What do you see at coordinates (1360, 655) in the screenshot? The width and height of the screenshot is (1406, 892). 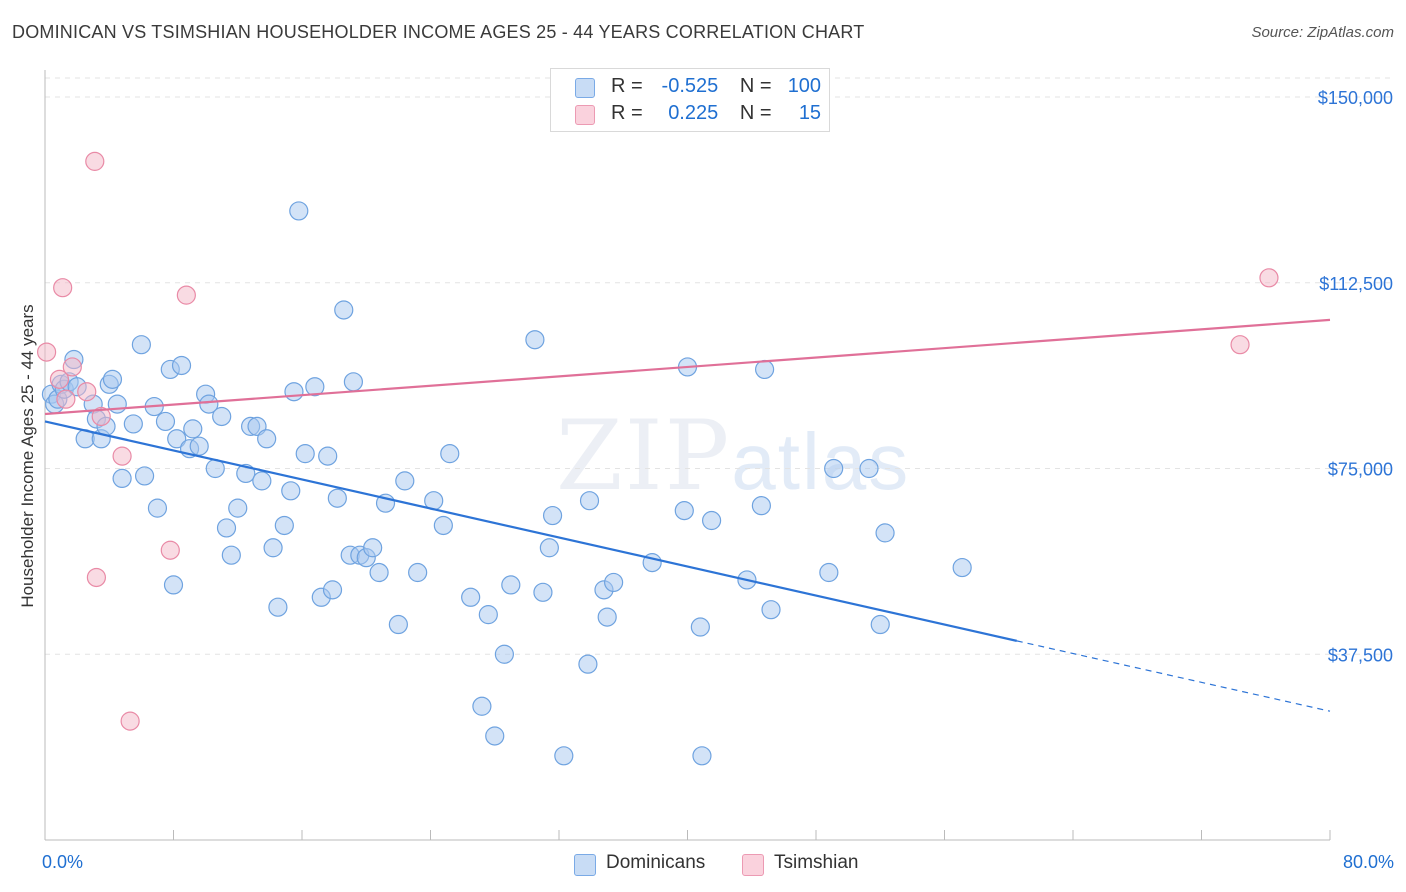 I see `y-tick-label: $37,500` at bounding box center [1360, 655].